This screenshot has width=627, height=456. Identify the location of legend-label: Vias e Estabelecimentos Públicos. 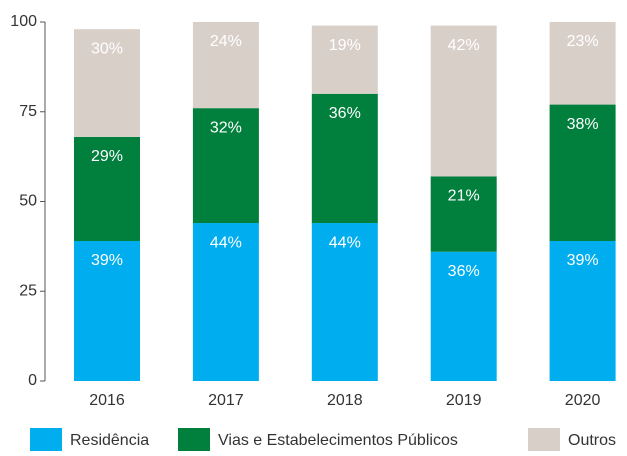
(338, 440).